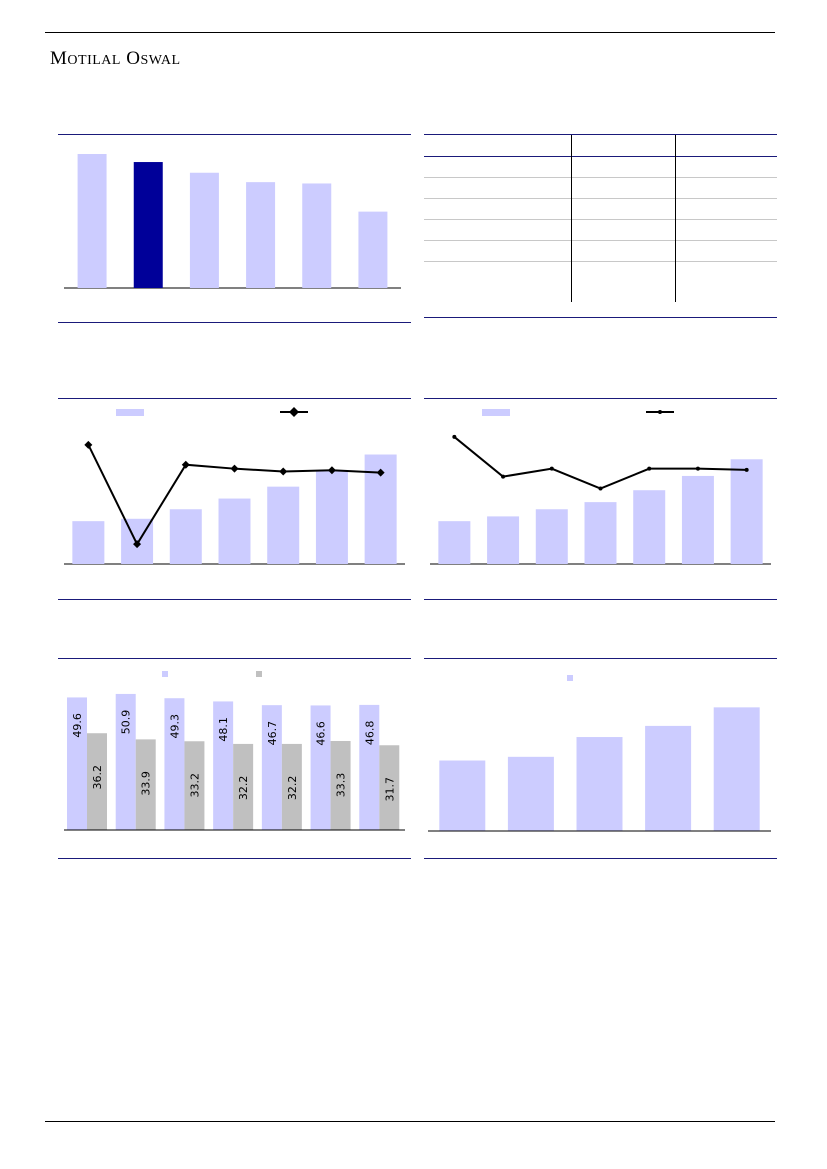  Describe the element at coordinates (570, 678) in the screenshot. I see `chart5-legend-swatch` at that location.